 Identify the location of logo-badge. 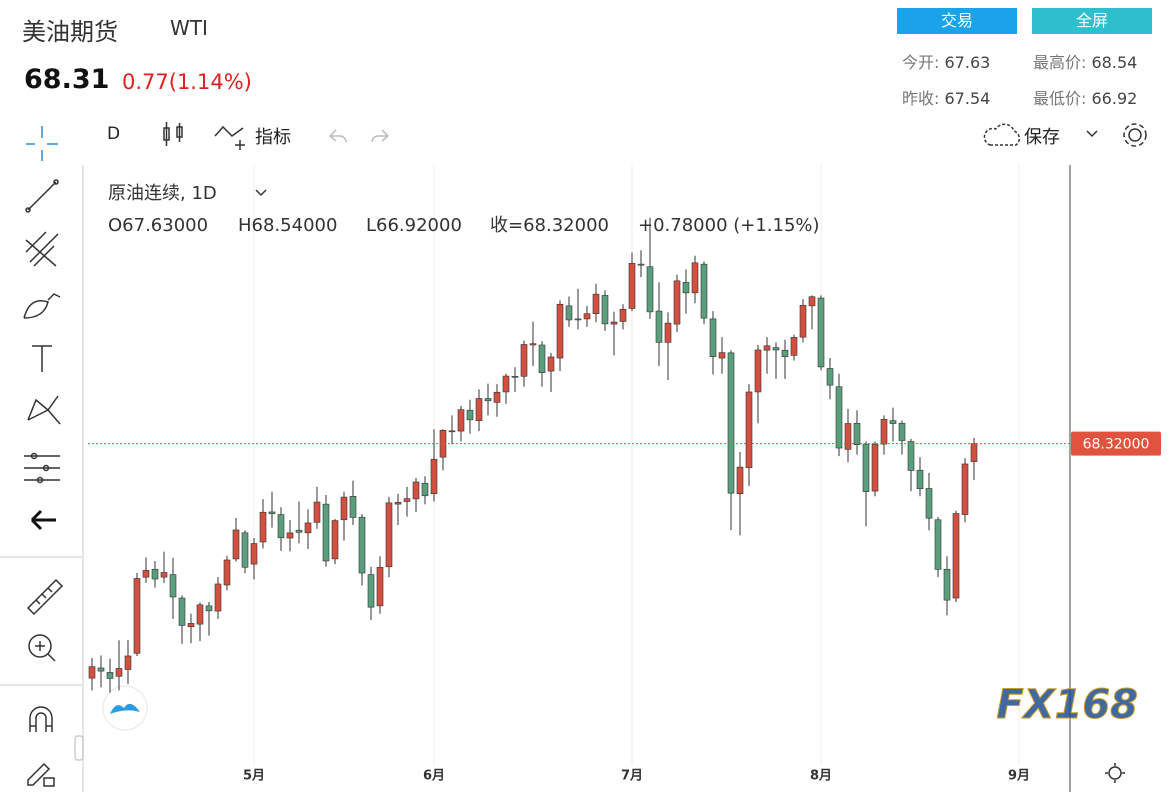
(125, 708).